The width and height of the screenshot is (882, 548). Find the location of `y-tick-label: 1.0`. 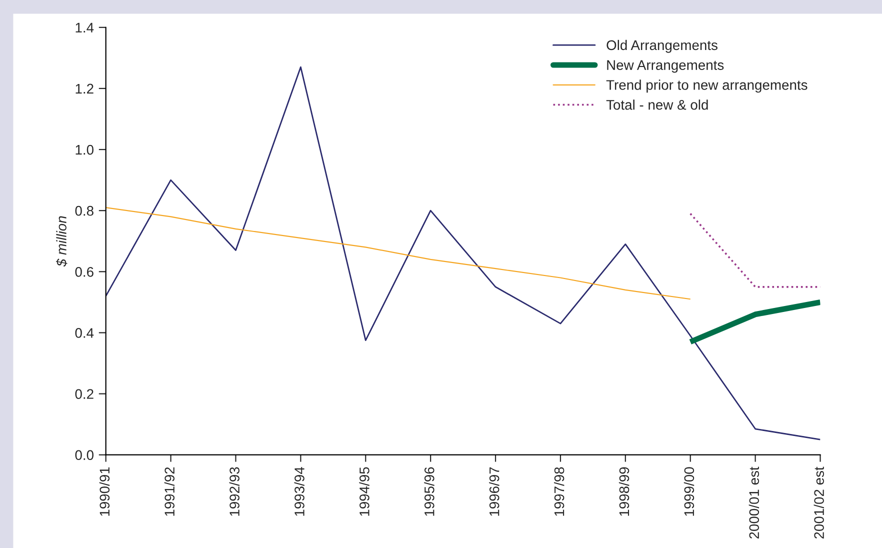

y-tick-label: 1.0 is located at coordinates (85, 149).